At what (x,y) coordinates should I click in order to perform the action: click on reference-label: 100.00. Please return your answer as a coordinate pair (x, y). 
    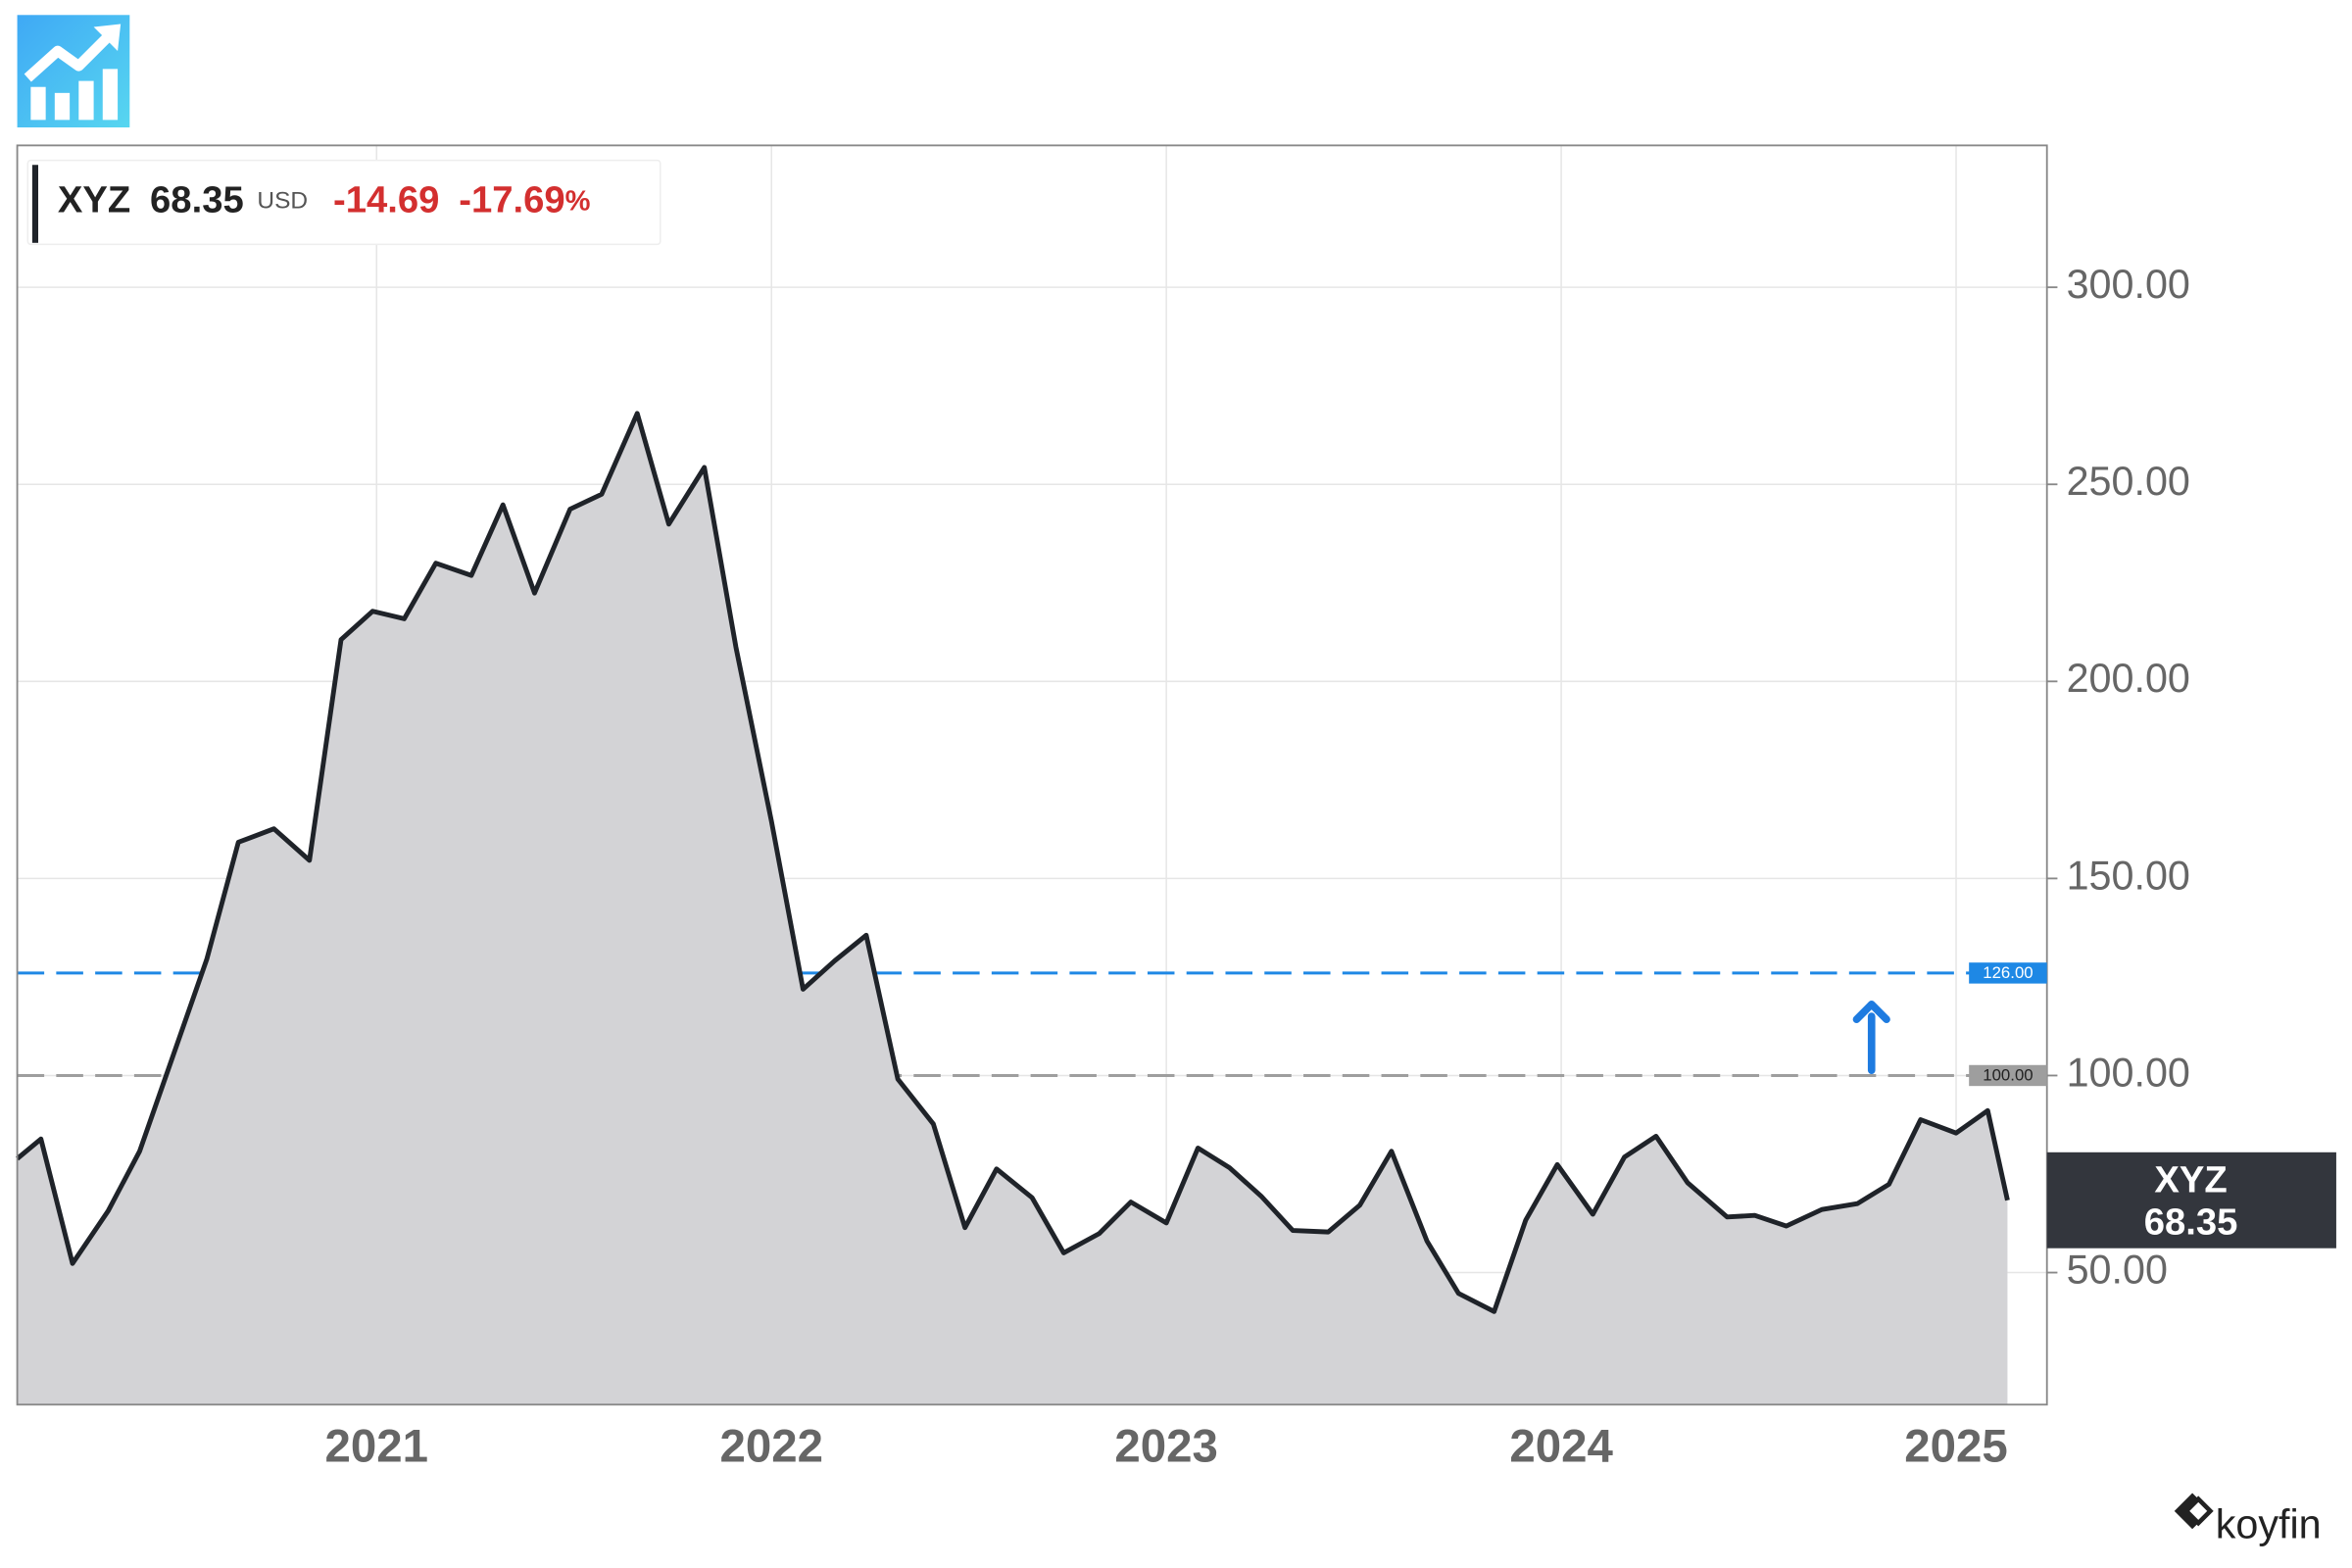
    Looking at the image, I should click on (2008, 1075).